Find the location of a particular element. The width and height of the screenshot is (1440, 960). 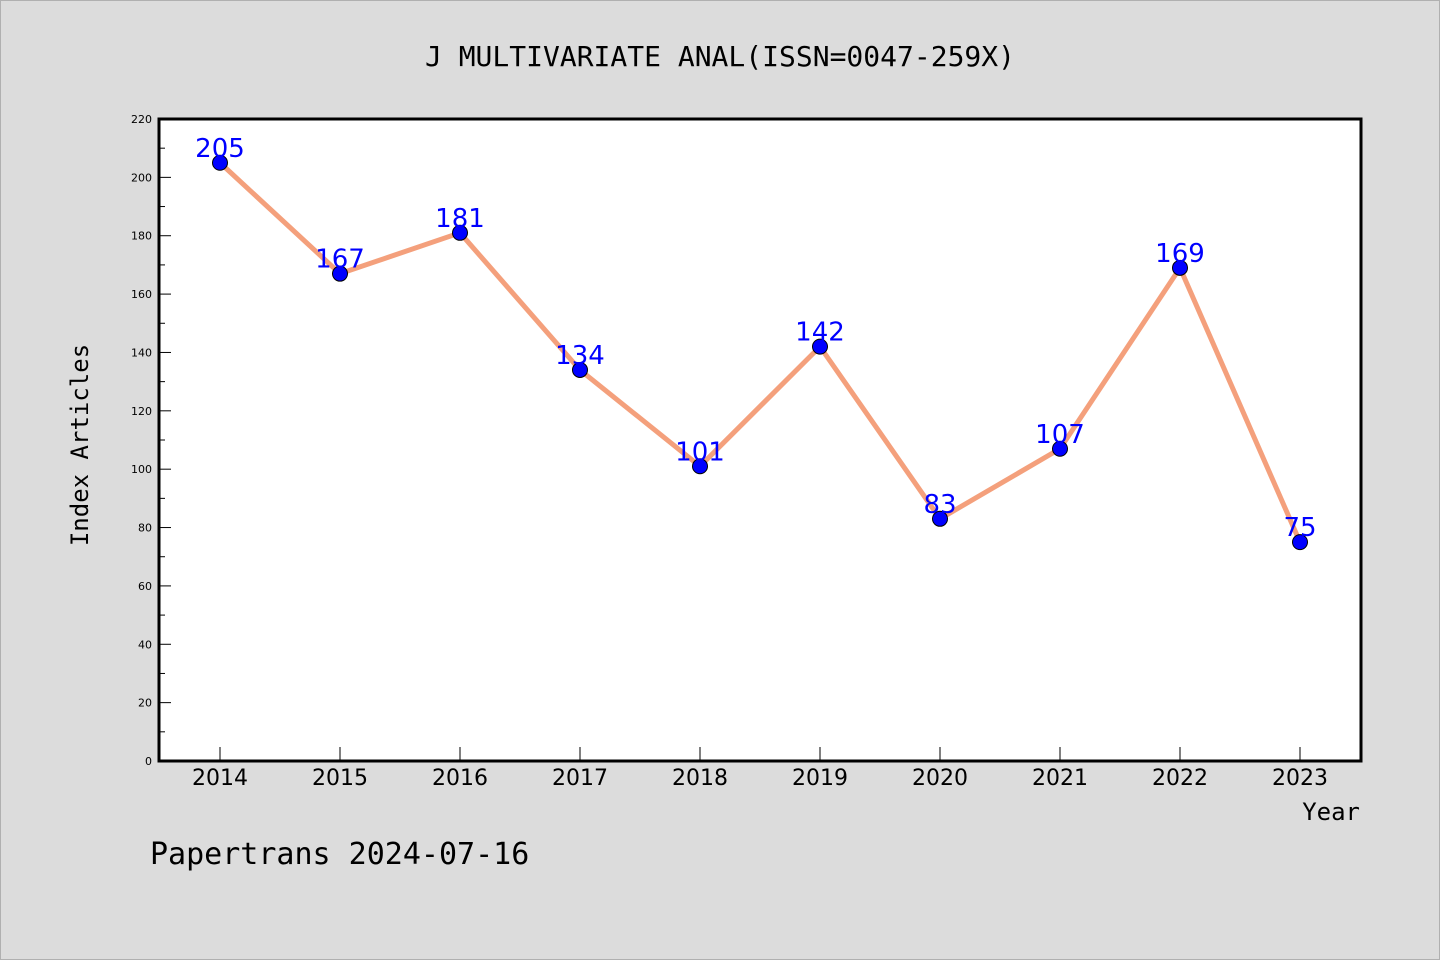

y-tick-label-10: 200 is located at coordinates (141, 177).